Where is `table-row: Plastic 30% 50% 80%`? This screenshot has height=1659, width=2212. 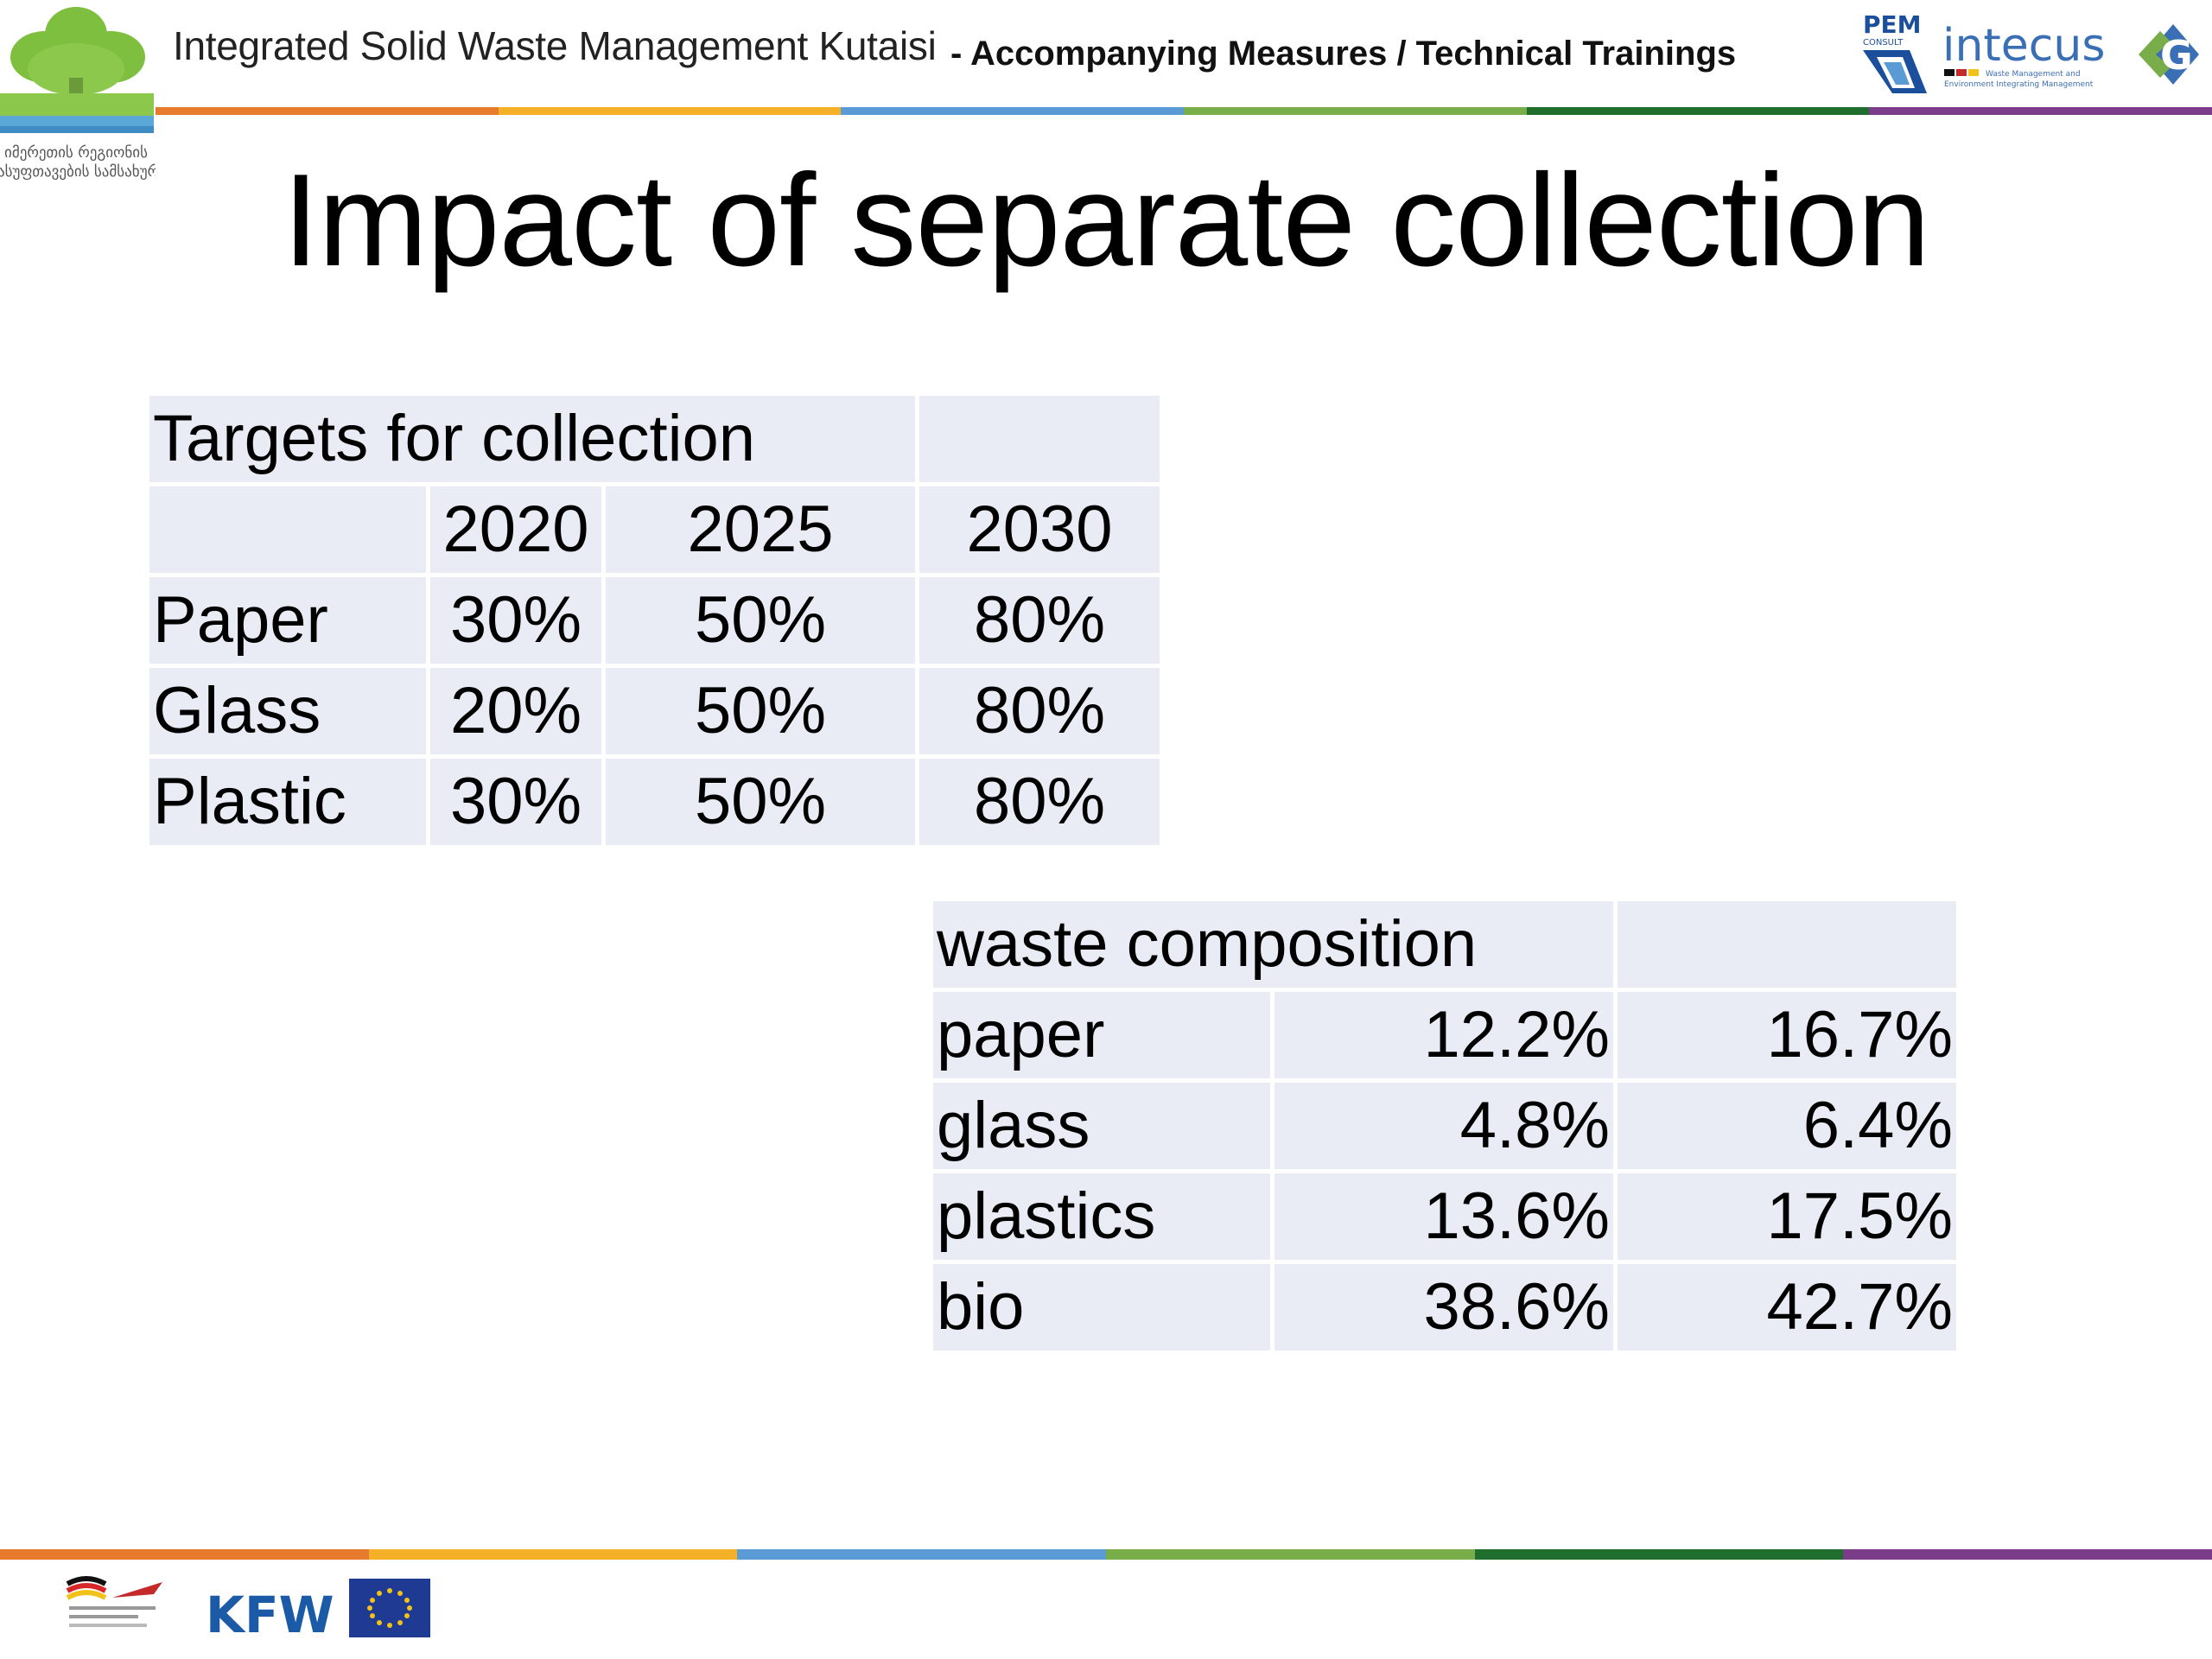 table-row: Plastic 30% 50% 80% is located at coordinates (654, 802).